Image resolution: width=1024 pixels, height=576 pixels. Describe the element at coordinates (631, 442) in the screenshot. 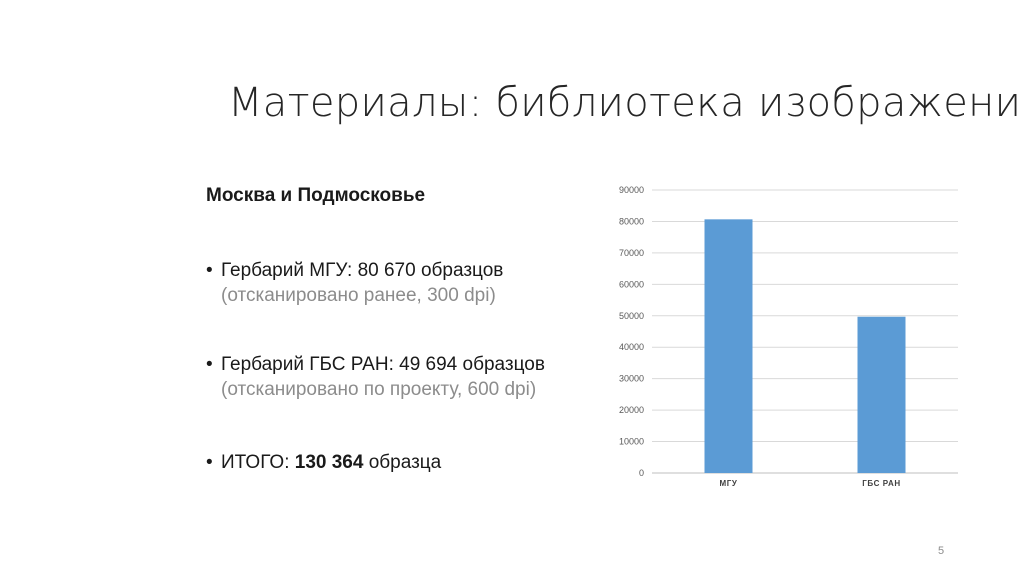

I see `y-tick-label: 10000` at that location.